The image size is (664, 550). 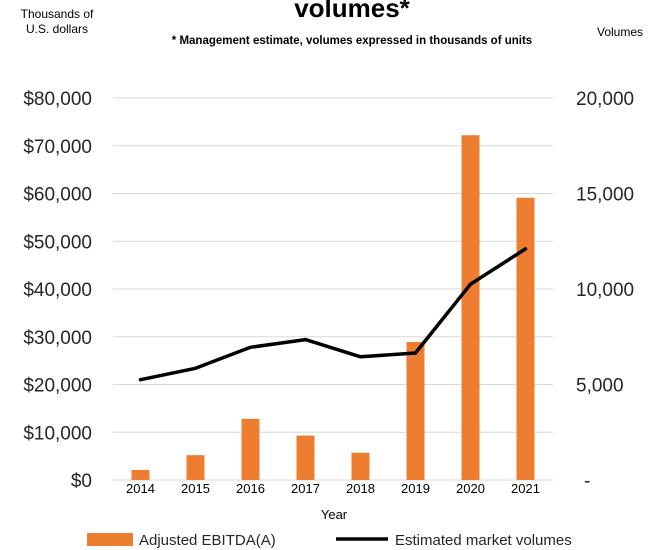 What do you see at coordinates (360, 466) in the screenshot?
I see `bar-2018` at bounding box center [360, 466].